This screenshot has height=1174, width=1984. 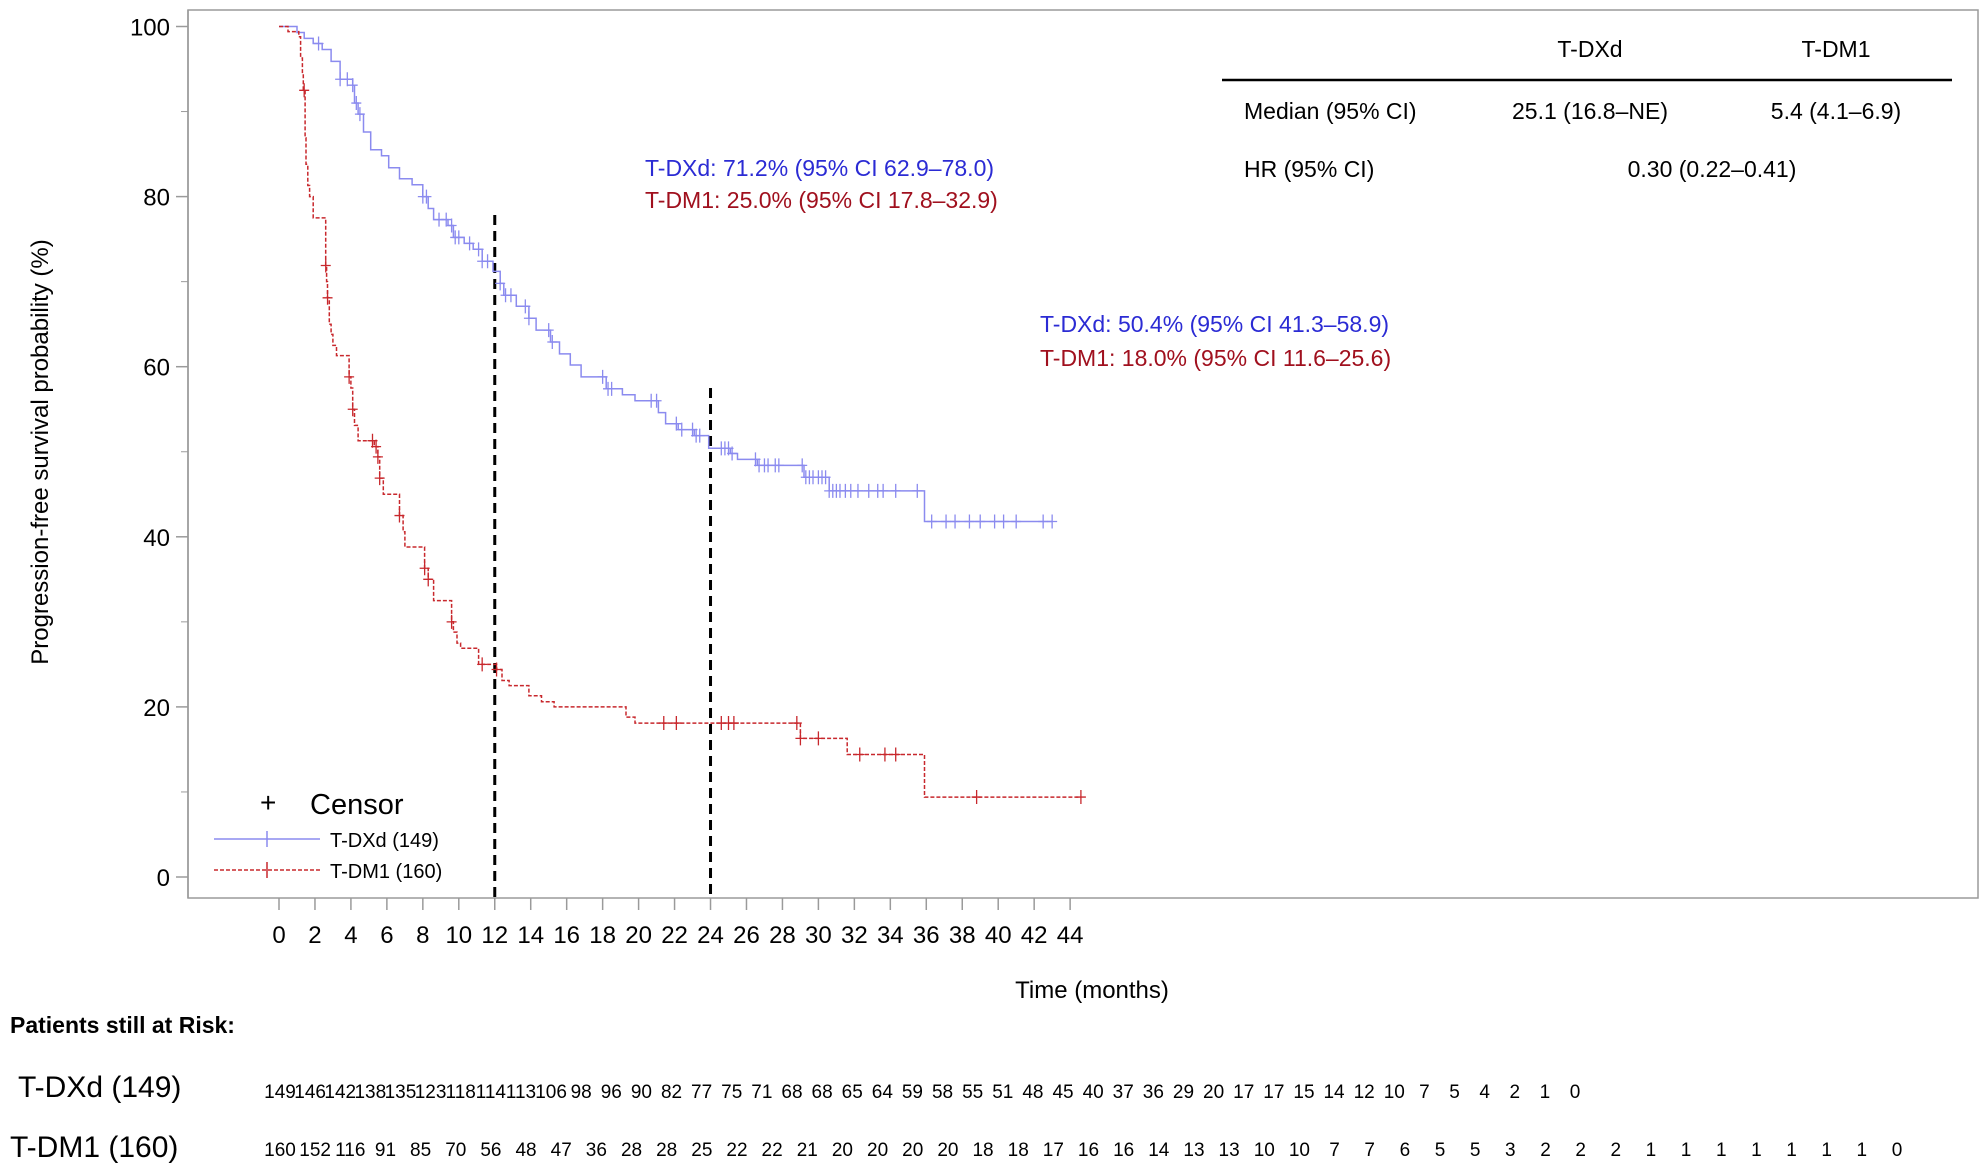 I want to click on legend-censor-symbol: +, so click(x=268, y=802).